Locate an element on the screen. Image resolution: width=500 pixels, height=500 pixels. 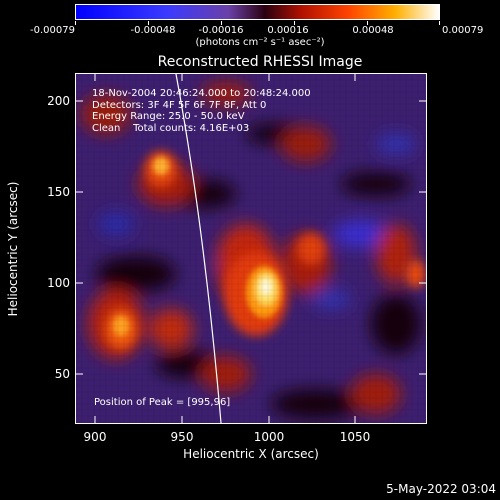
colorbar-gradient is located at coordinates (257, 12).